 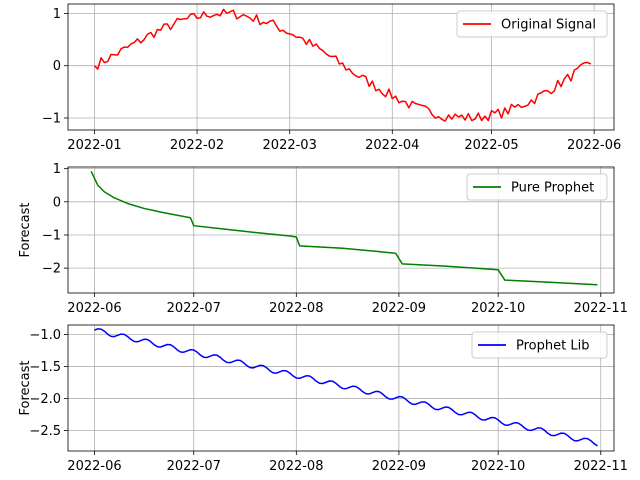 I want to click on legend: Pure Prophet, so click(x=537, y=187).